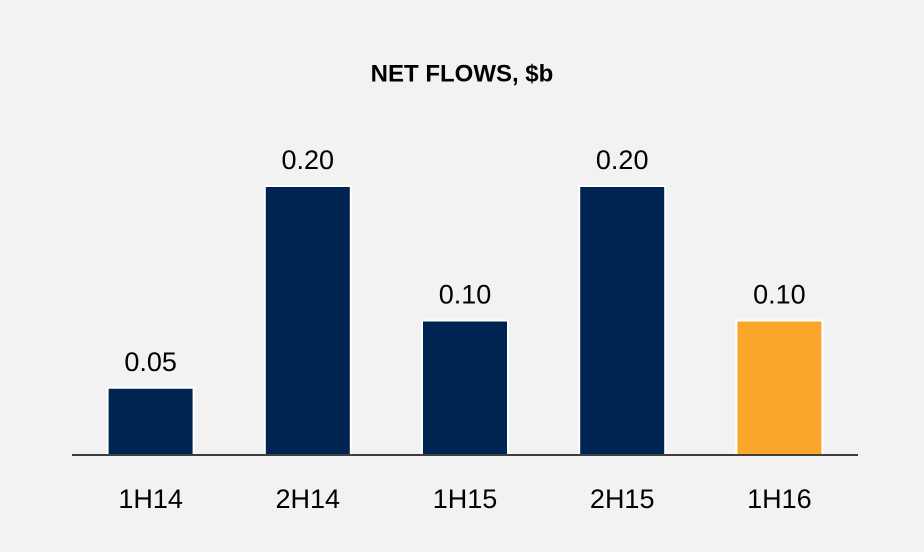 This screenshot has height=552, width=924. What do you see at coordinates (465, 499) in the screenshot?
I see `x-tick-label: 1H15` at bounding box center [465, 499].